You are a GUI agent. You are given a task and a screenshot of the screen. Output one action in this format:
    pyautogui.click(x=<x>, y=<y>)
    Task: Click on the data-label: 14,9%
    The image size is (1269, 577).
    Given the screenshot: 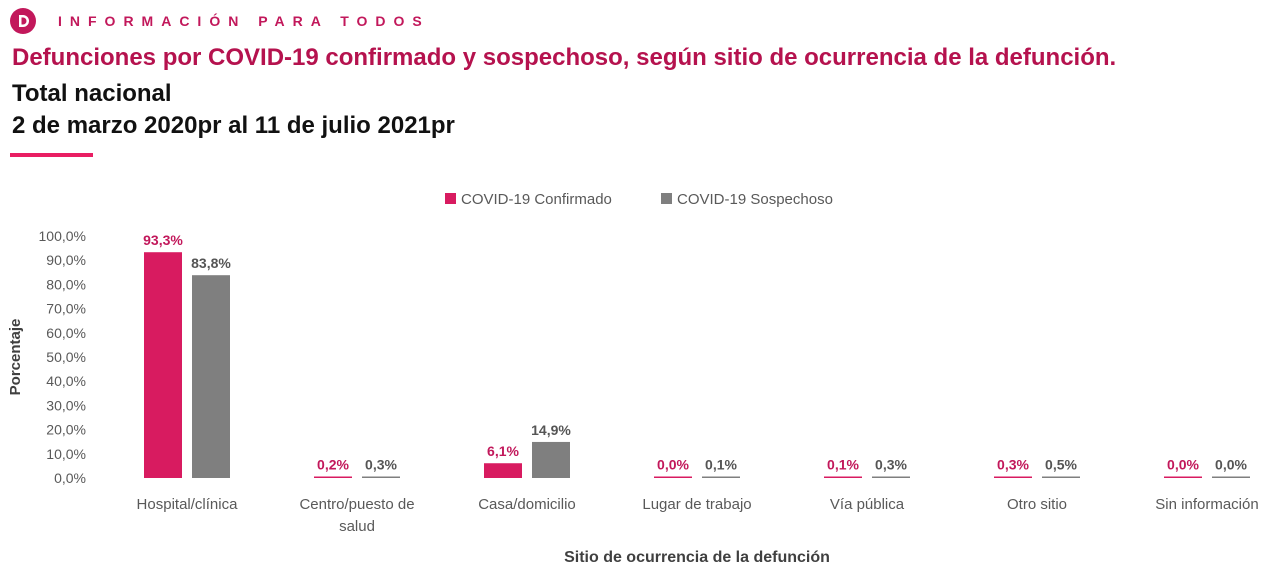 What is the action you would take?
    pyautogui.click(x=551, y=430)
    